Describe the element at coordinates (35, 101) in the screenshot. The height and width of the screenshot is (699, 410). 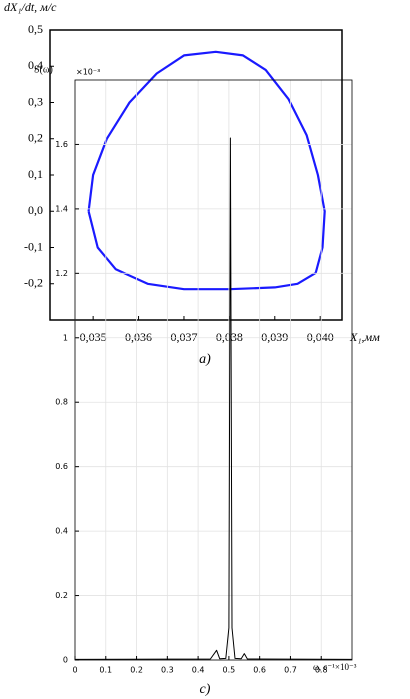
I see `y-tick-label: 0,3` at that location.